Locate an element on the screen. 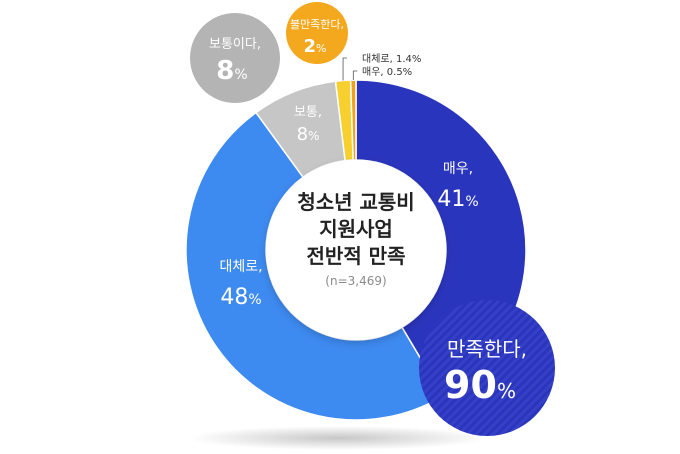 The width and height of the screenshot is (680, 454). leader-lines is located at coordinates (350, 69).